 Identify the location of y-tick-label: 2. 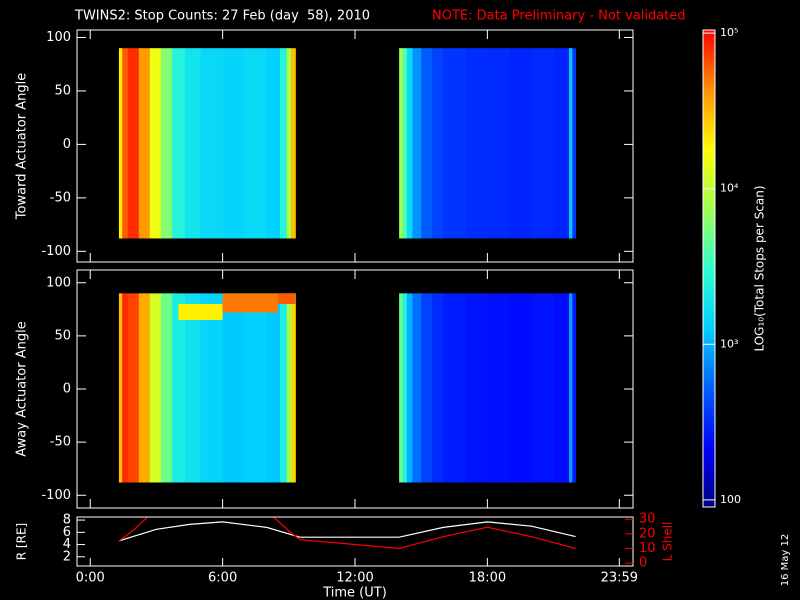
(67, 556).